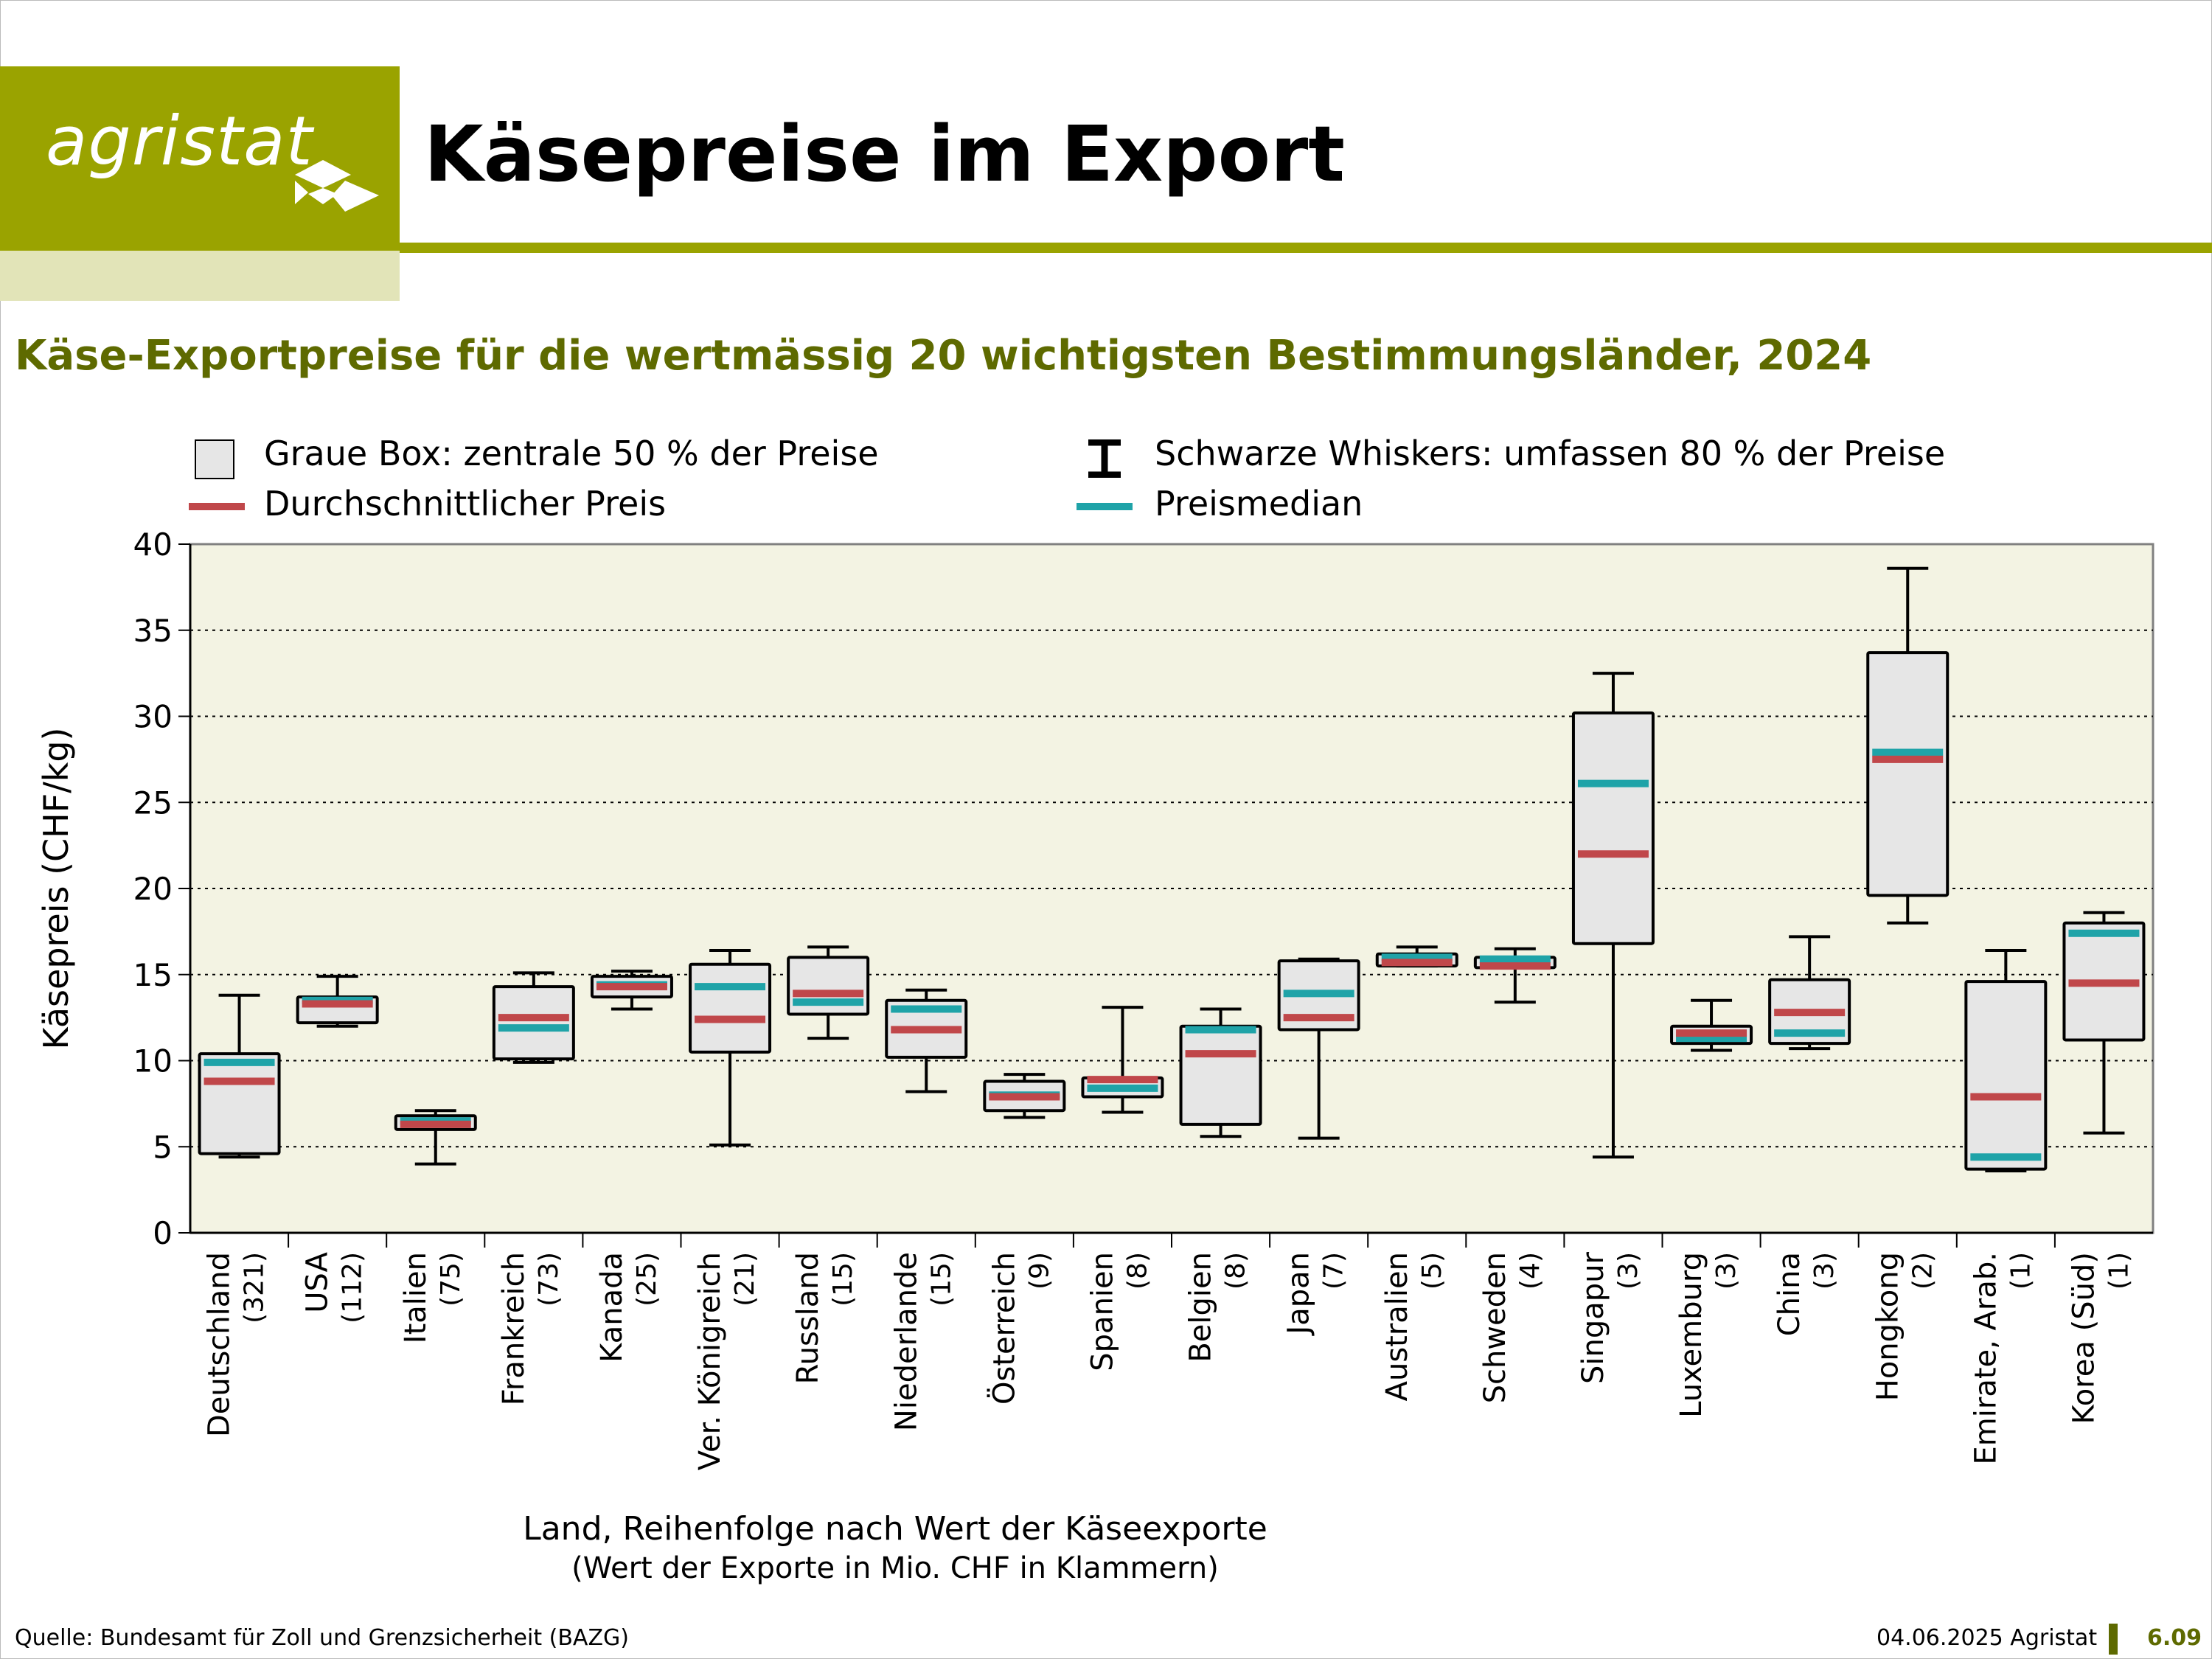 The height and width of the screenshot is (1659, 2212). I want to click on box-singapur, so click(1613, 915).